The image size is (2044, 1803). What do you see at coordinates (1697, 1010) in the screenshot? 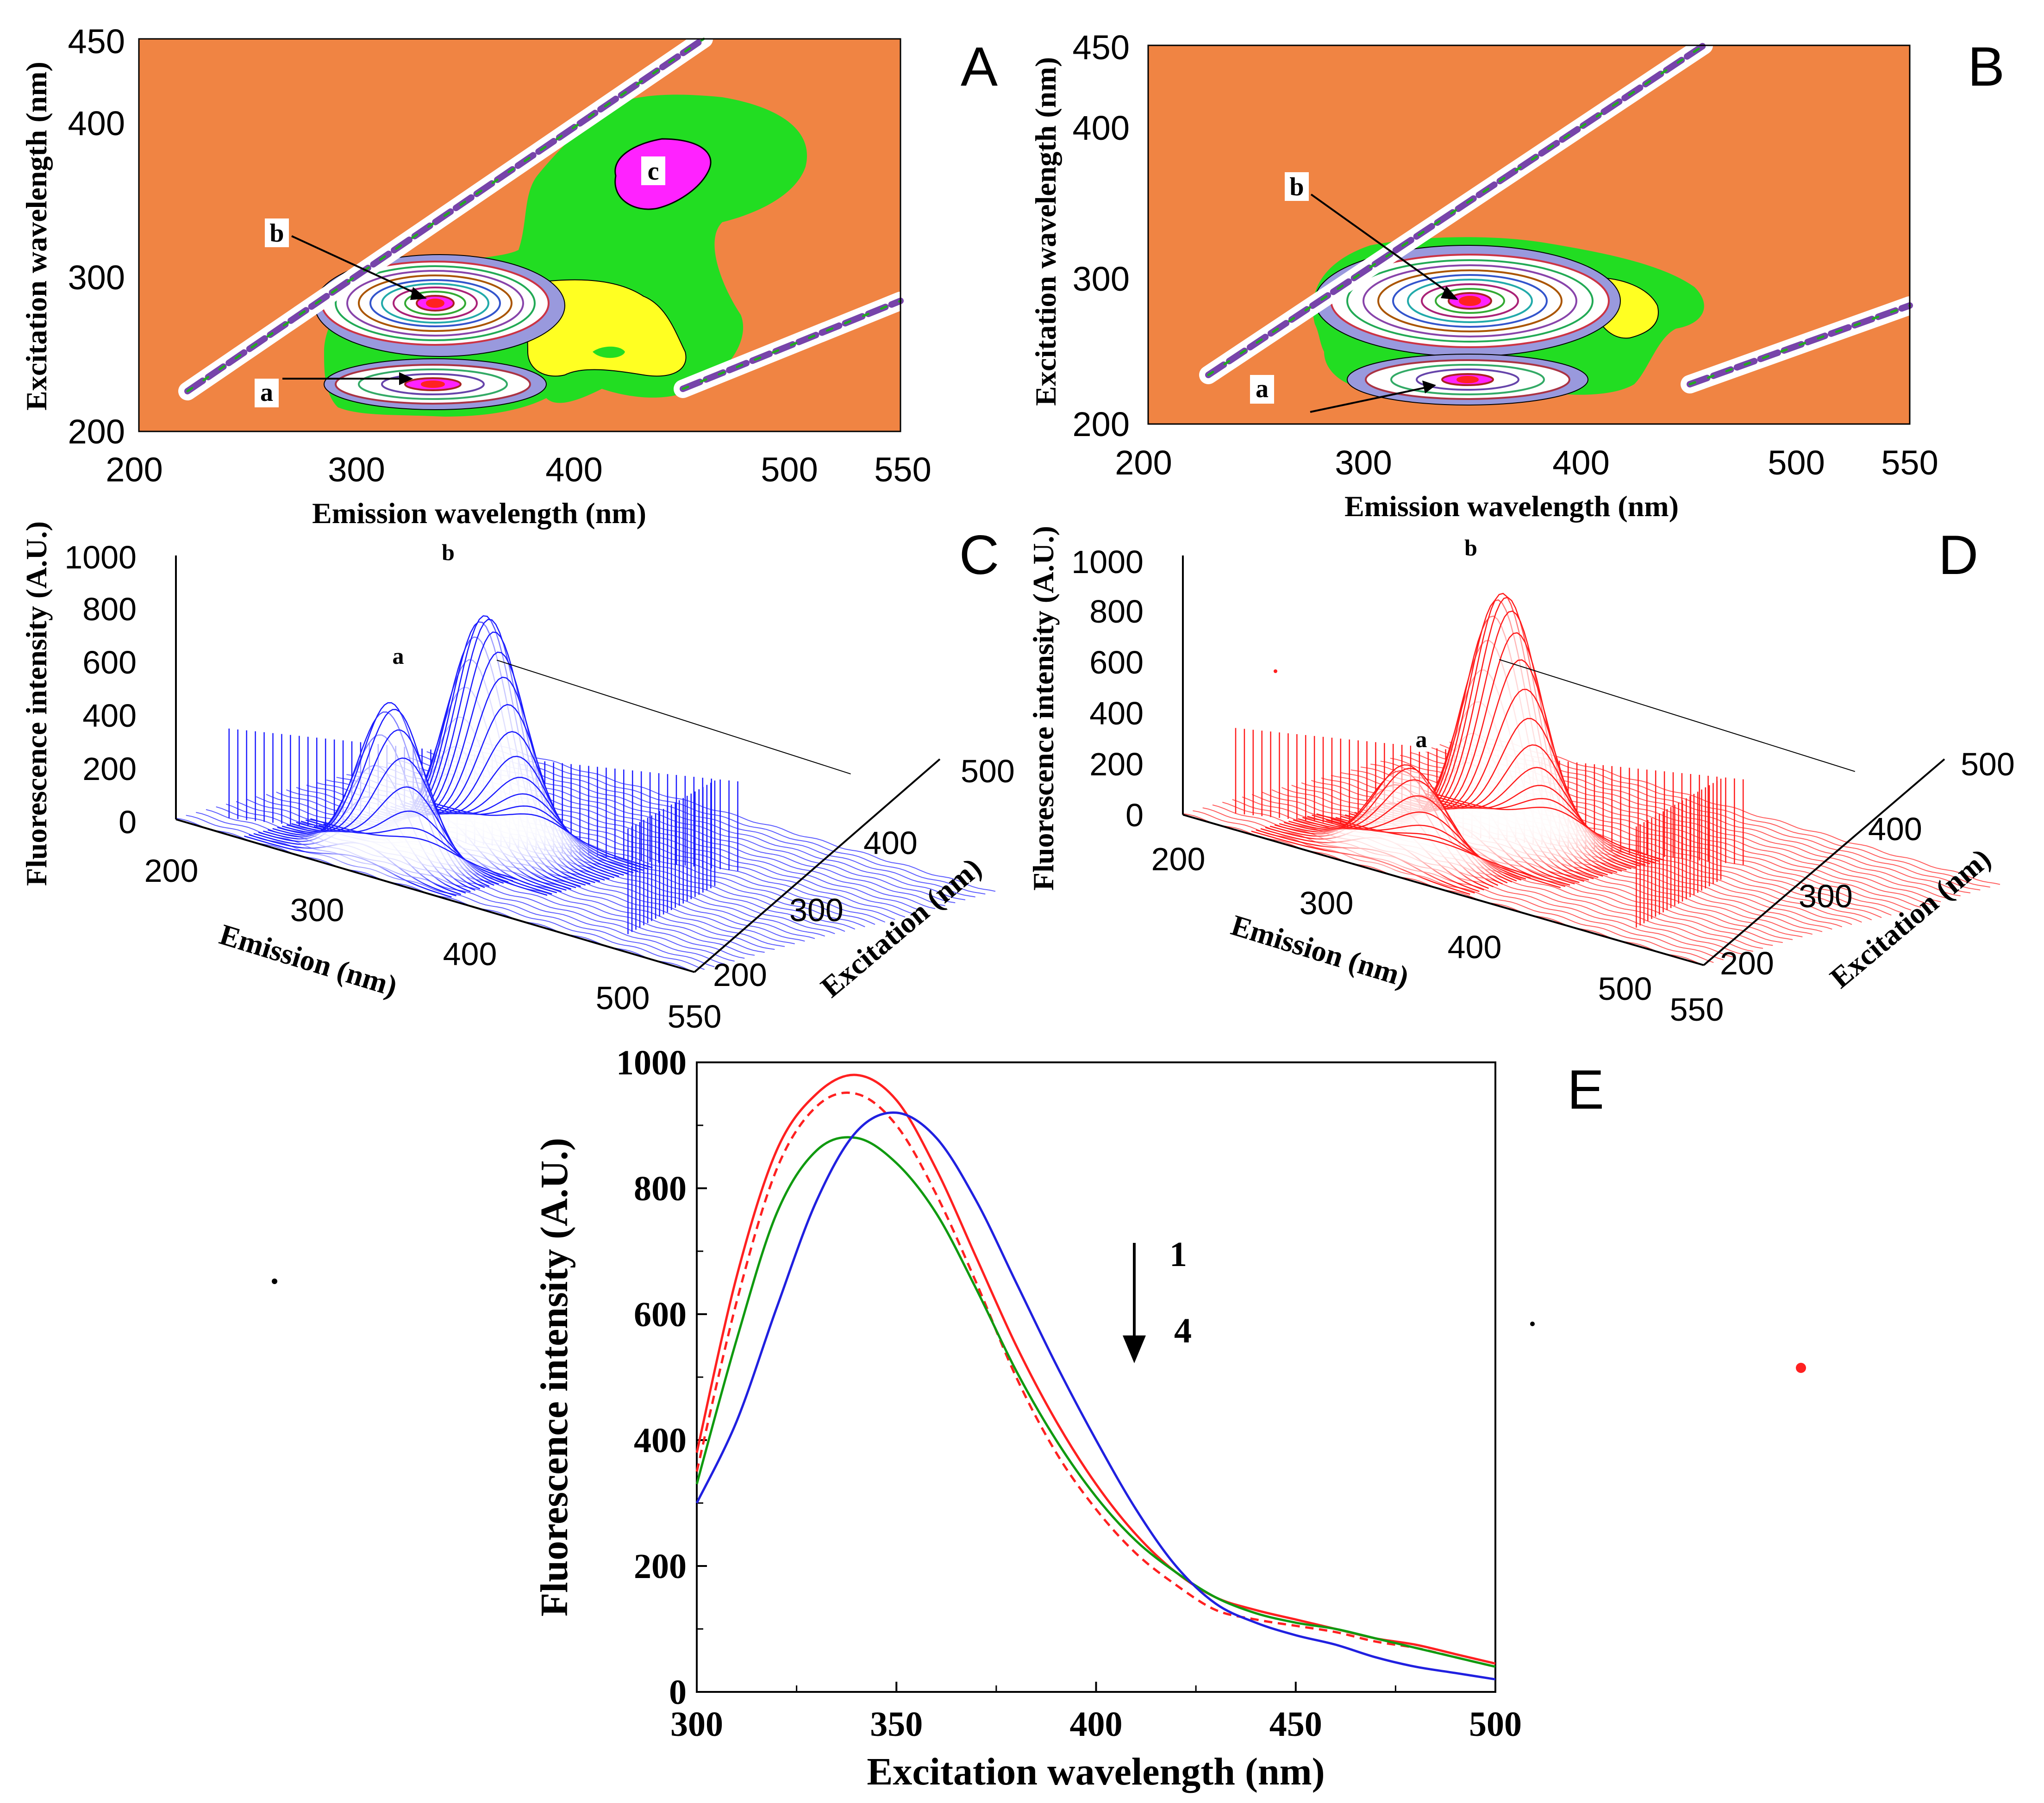
I see `panel-d-xtick-550: 550` at bounding box center [1697, 1010].